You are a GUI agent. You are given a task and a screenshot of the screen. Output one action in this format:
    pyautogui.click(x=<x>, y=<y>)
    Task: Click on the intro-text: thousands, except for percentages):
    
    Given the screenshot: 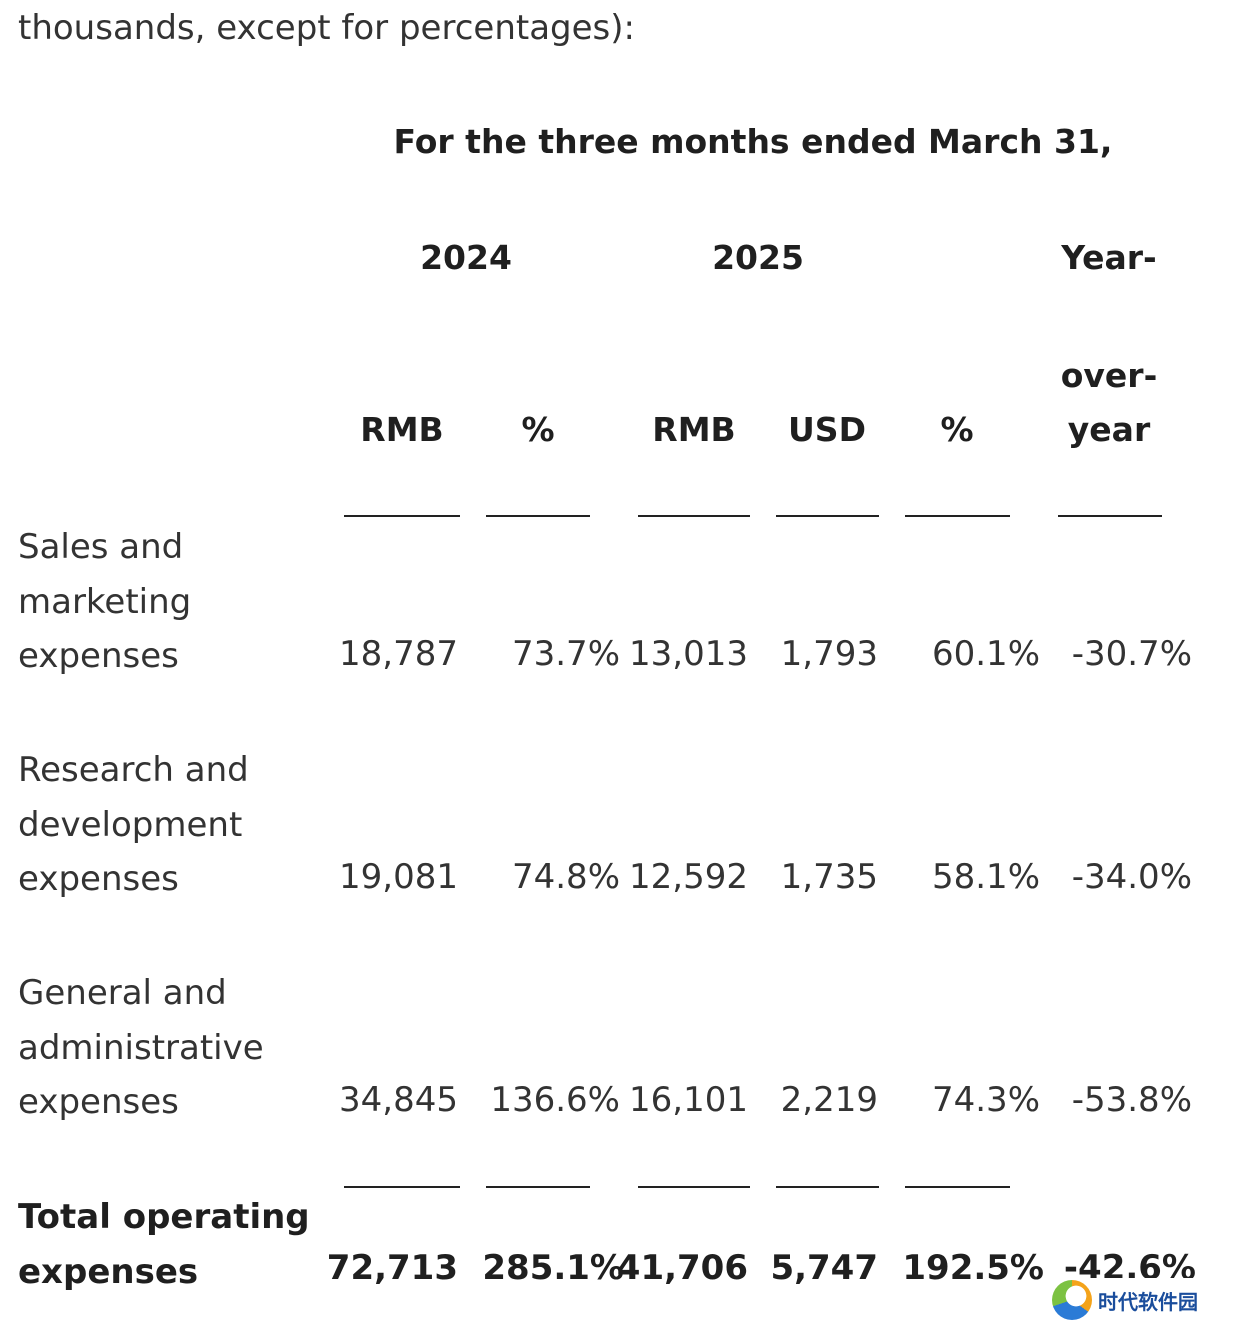 What is the action you would take?
    pyautogui.click(x=326, y=28)
    